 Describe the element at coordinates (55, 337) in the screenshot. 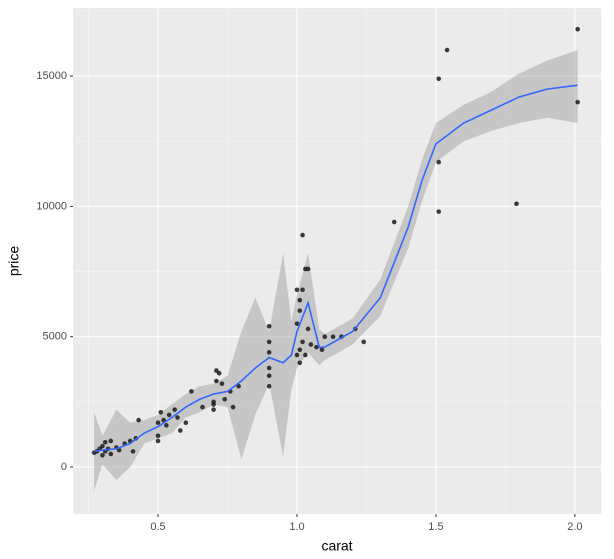

I see `y-tick-label: 5000` at that location.